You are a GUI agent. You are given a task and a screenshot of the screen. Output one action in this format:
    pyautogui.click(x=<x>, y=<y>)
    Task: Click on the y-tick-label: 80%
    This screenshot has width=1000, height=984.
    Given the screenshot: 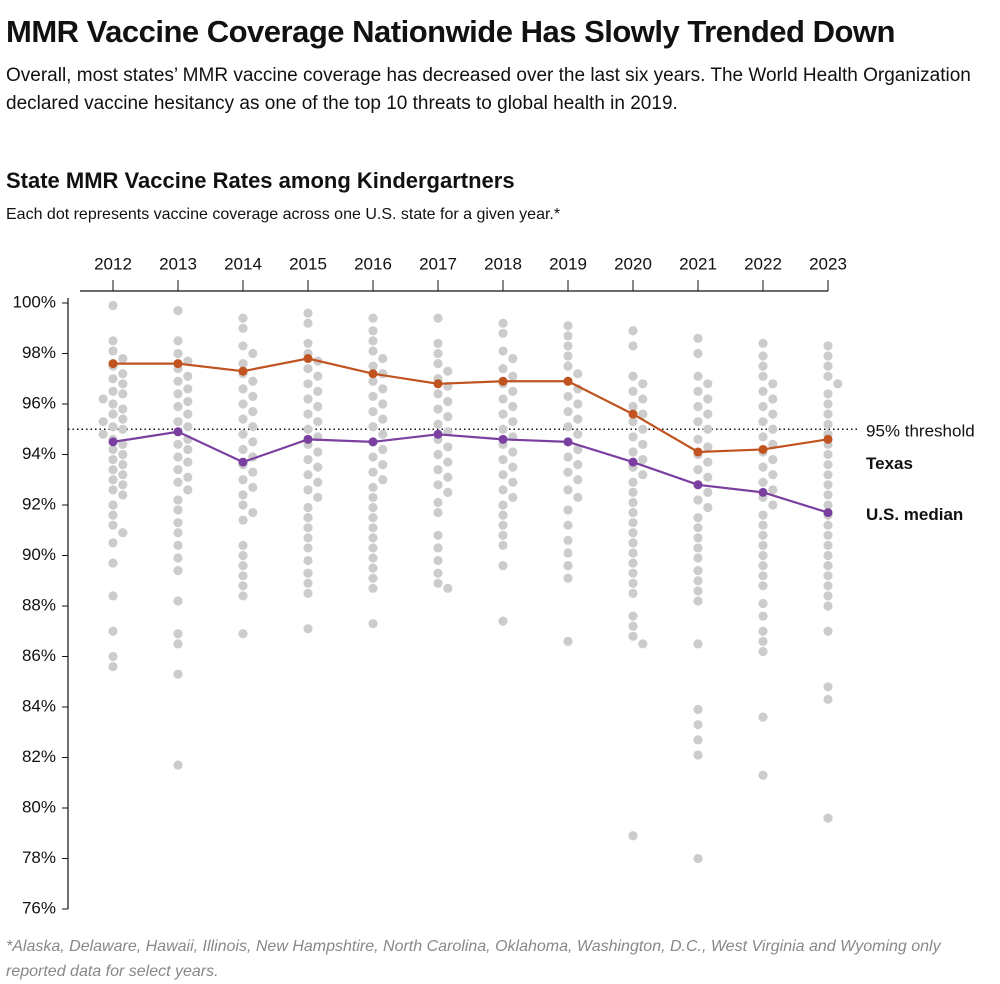 What is the action you would take?
    pyautogui.click(x=39, y=806)
    